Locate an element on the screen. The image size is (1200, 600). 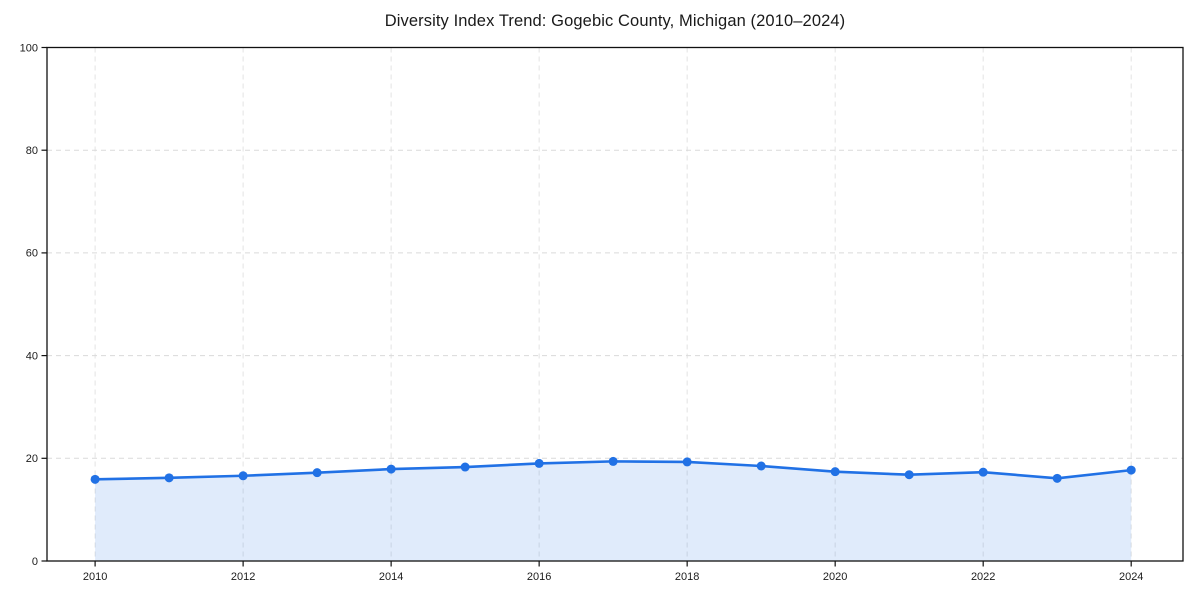
x-tick-label: 2024 is located at coordinates (1131, 577).